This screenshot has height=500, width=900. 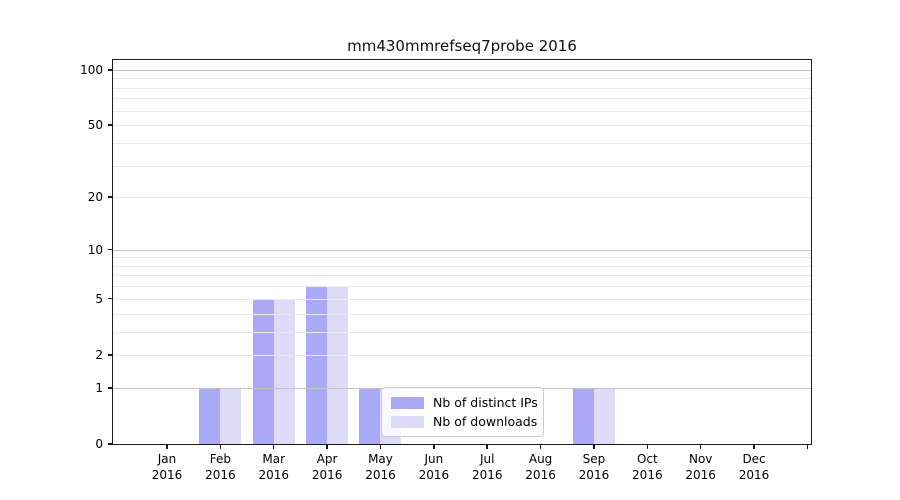 What do you see at coordinates (95, 125) in the screenshot?
I see `y-tick-label: 50` at bounding box center [95, 125].